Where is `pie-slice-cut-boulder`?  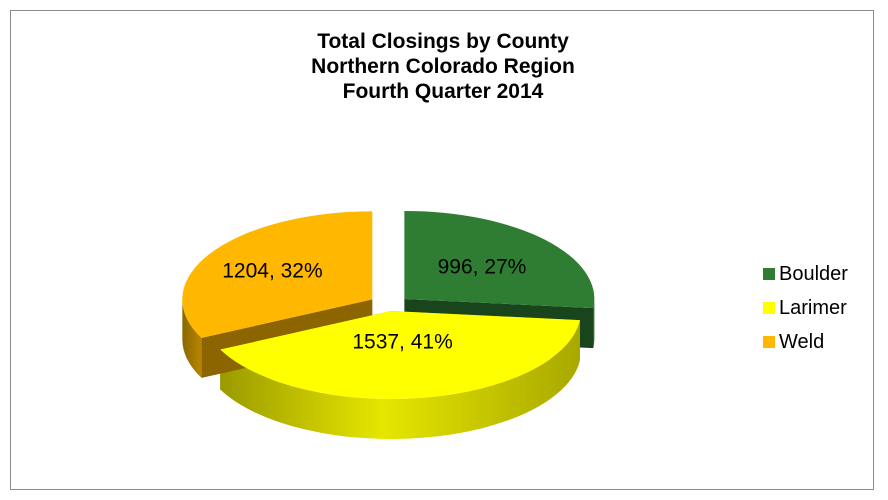
pie-slice-cut-boulder is located at coordinates (499, 279).